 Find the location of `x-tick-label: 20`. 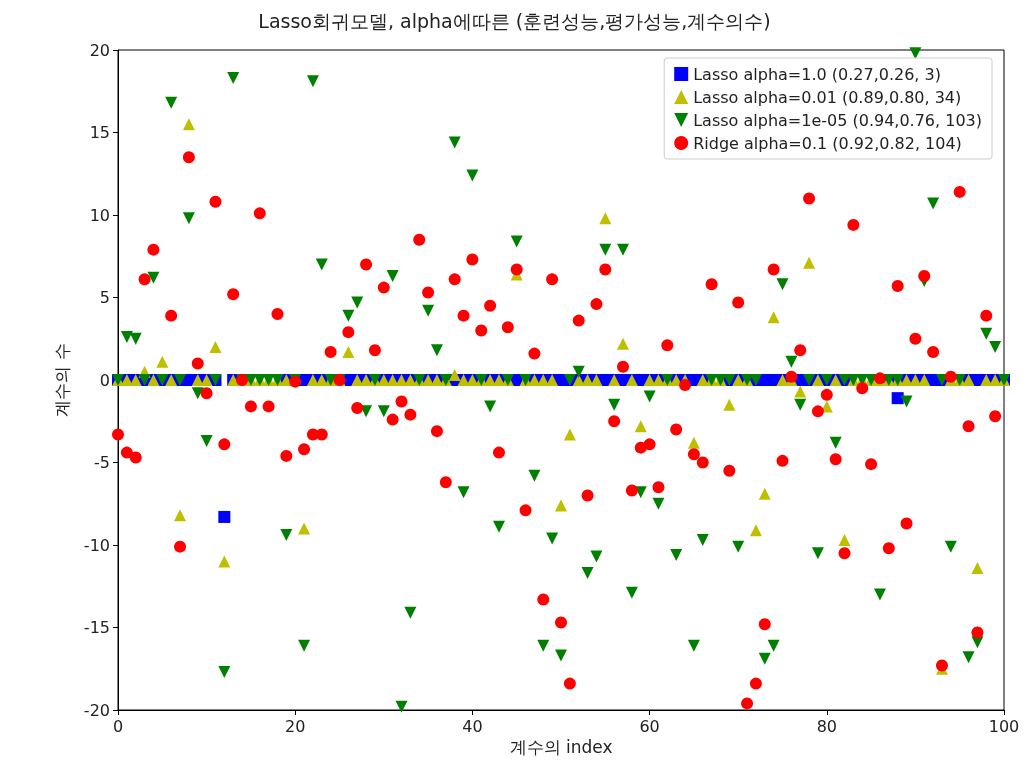

x-tick-label: 20 is located at coordinates (295, 726).